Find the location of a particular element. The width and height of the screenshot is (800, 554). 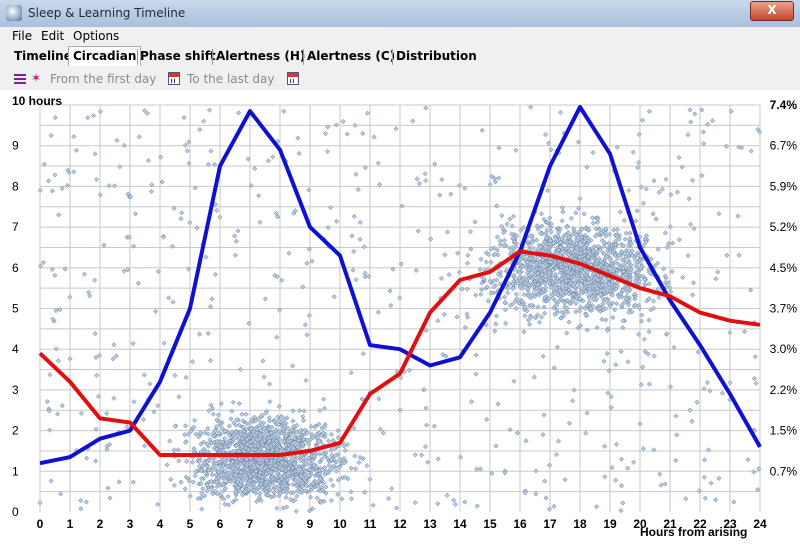

tab-circadian: Circadian is located at coordinates (105, 56).